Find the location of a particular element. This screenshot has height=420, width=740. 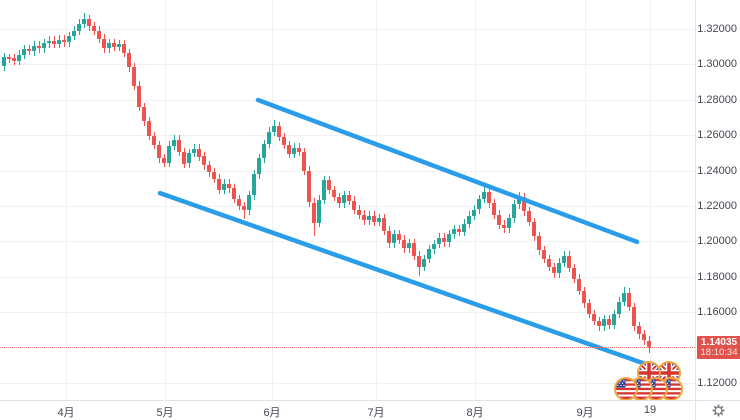

time-axis: 4月 5月 6月 7月 8月 9月 19 is located at coordinates (347, 410).